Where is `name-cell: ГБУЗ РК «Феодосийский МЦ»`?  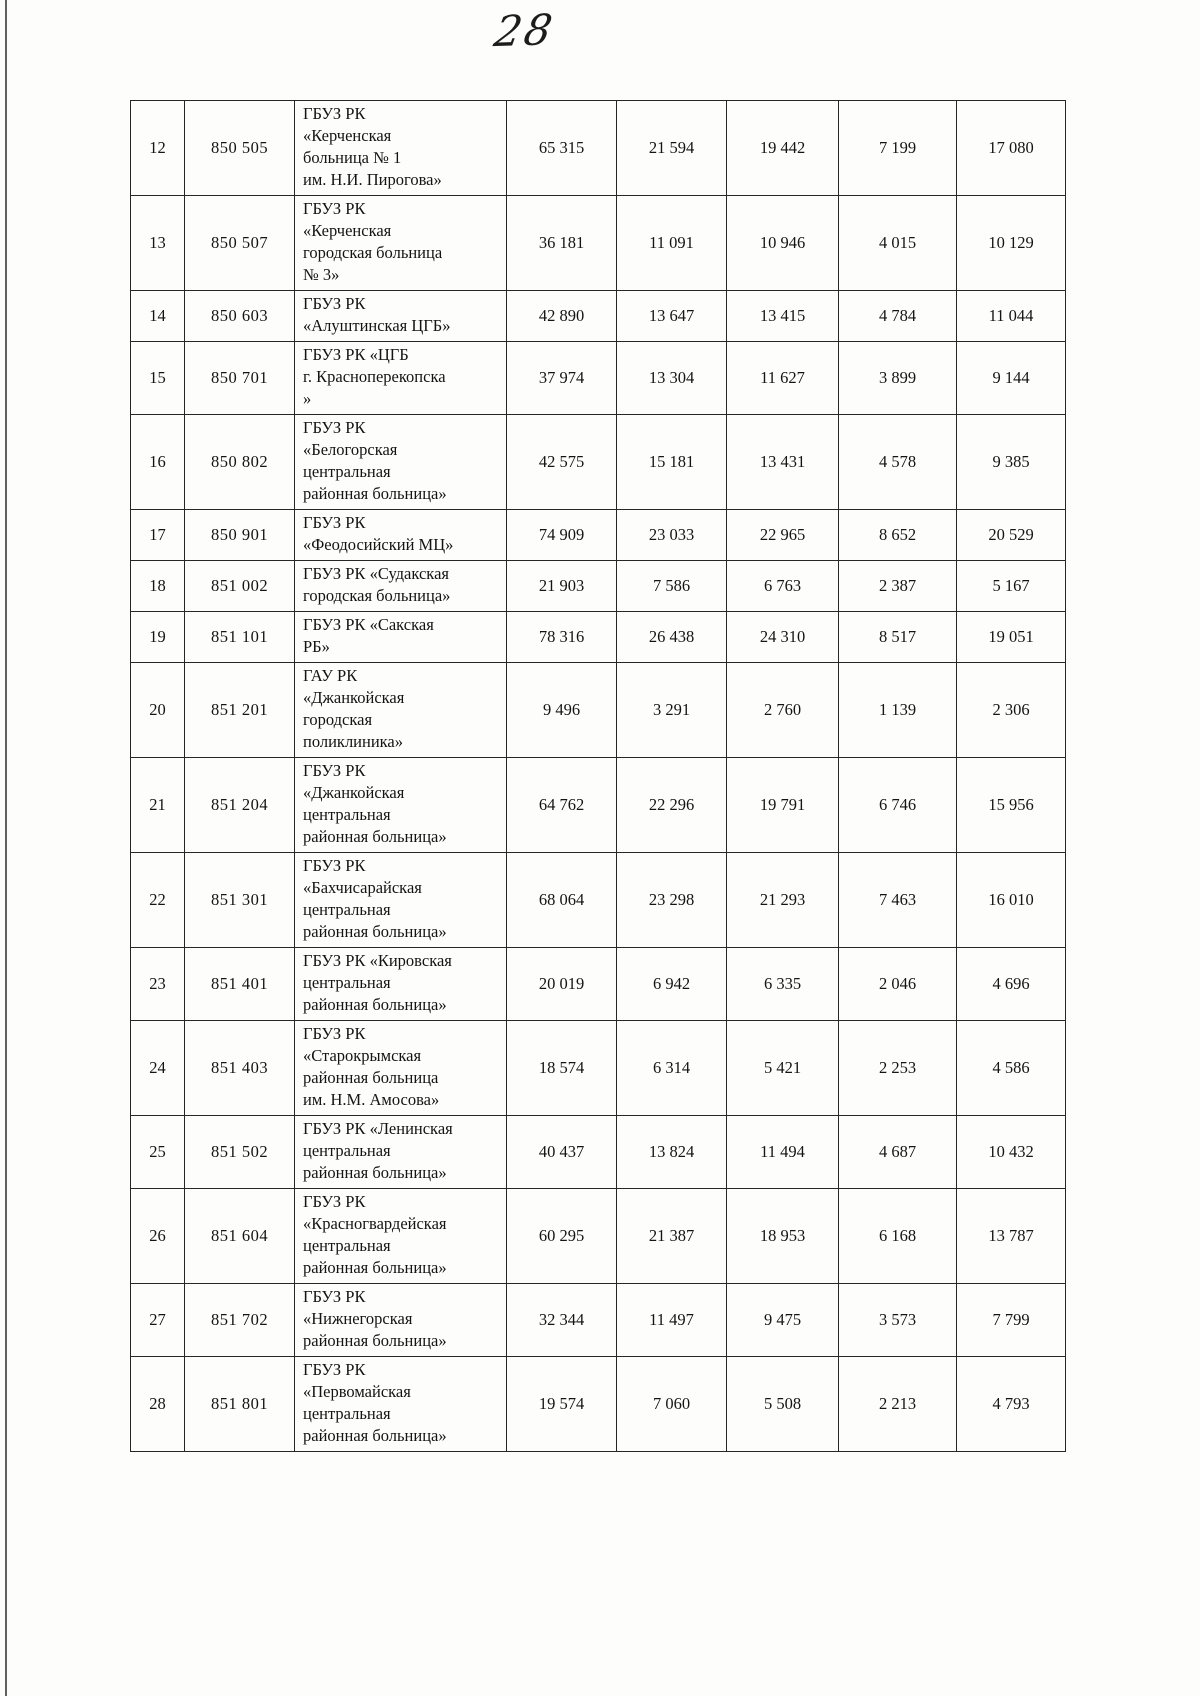
name-cell: ГБУЗ РК «Феодосийский МЦ» is located at coordinates (400, 535).